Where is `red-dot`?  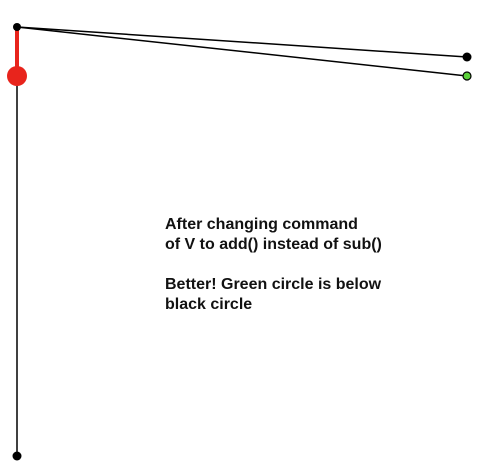 red-dot is located at coordinates (17, 76).